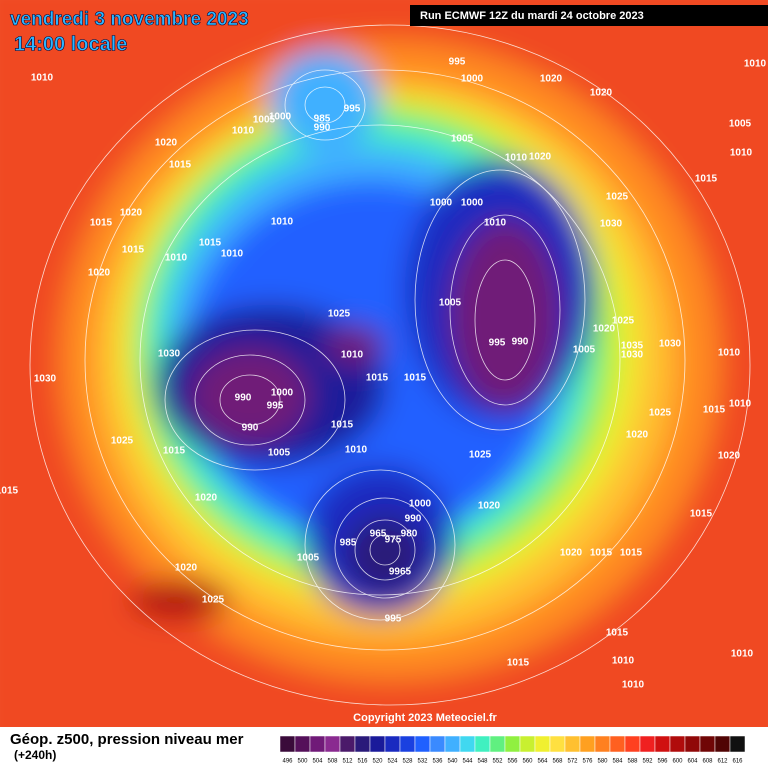  Describe the element at coordinates (425, 718) in the screenshot. I see `copyright: Copyright 2023 Meteociel.fr` at that location.